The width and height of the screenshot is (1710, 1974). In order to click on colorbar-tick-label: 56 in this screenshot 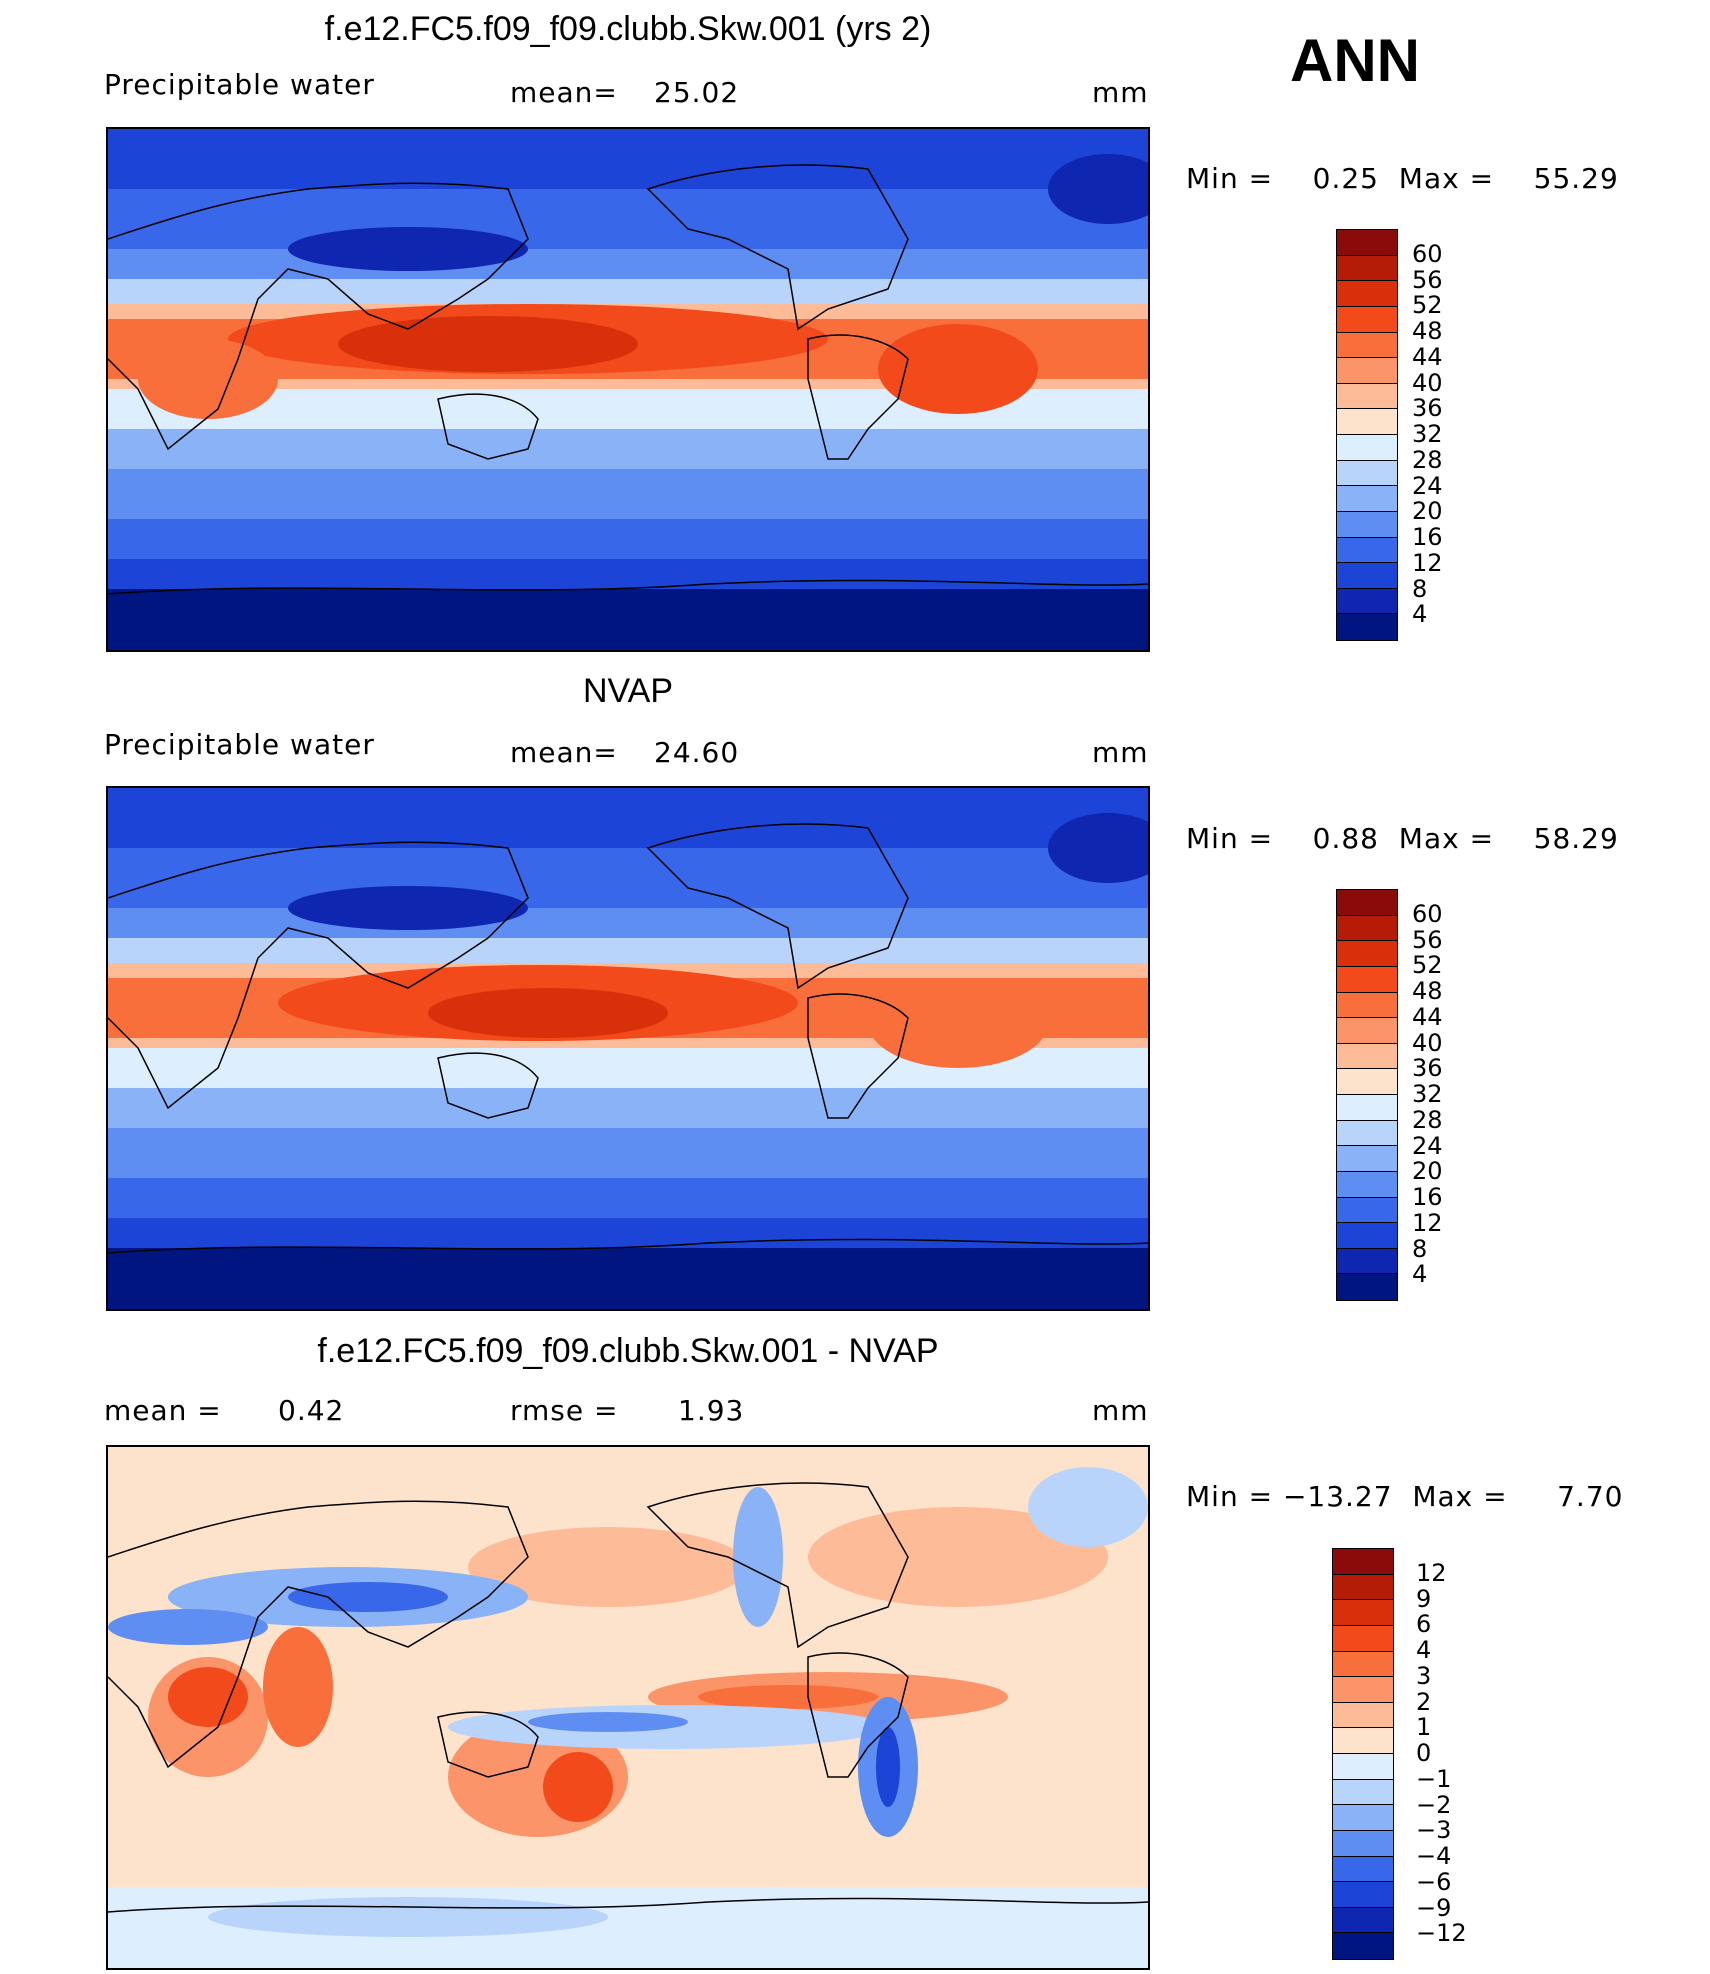, I will do `click(1427, 279)`.